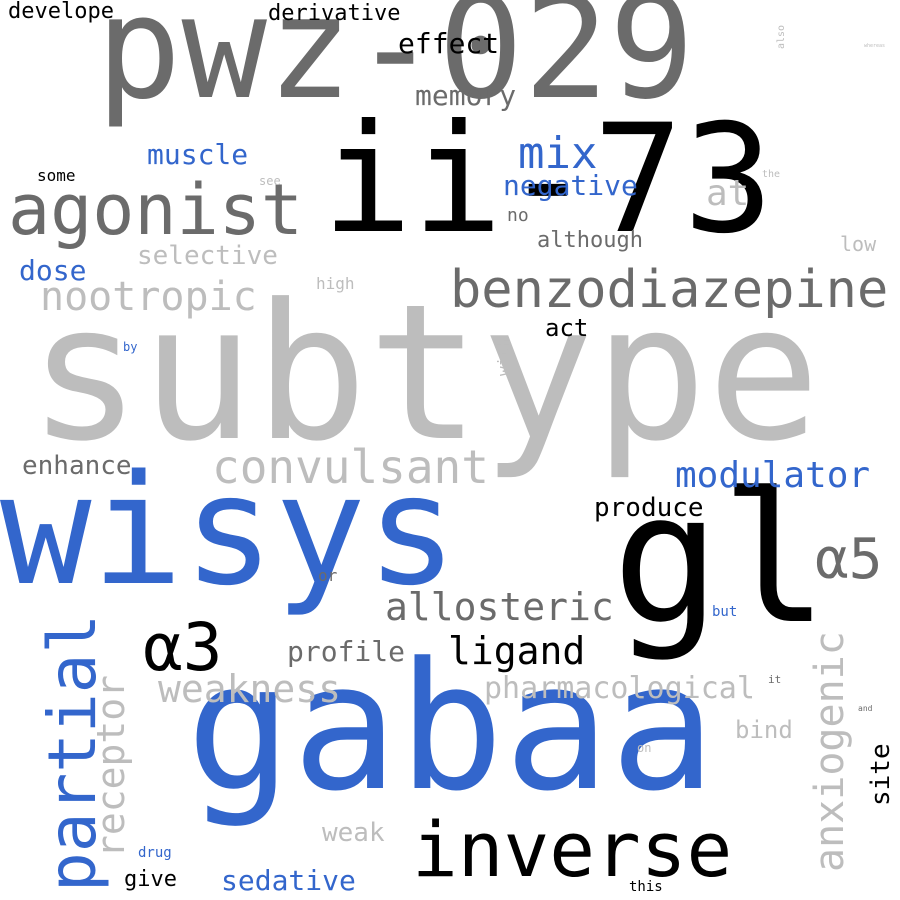 The width and height of the screenshot is (900, 900). I want to click on word-gl: gl, so click(720, 559).